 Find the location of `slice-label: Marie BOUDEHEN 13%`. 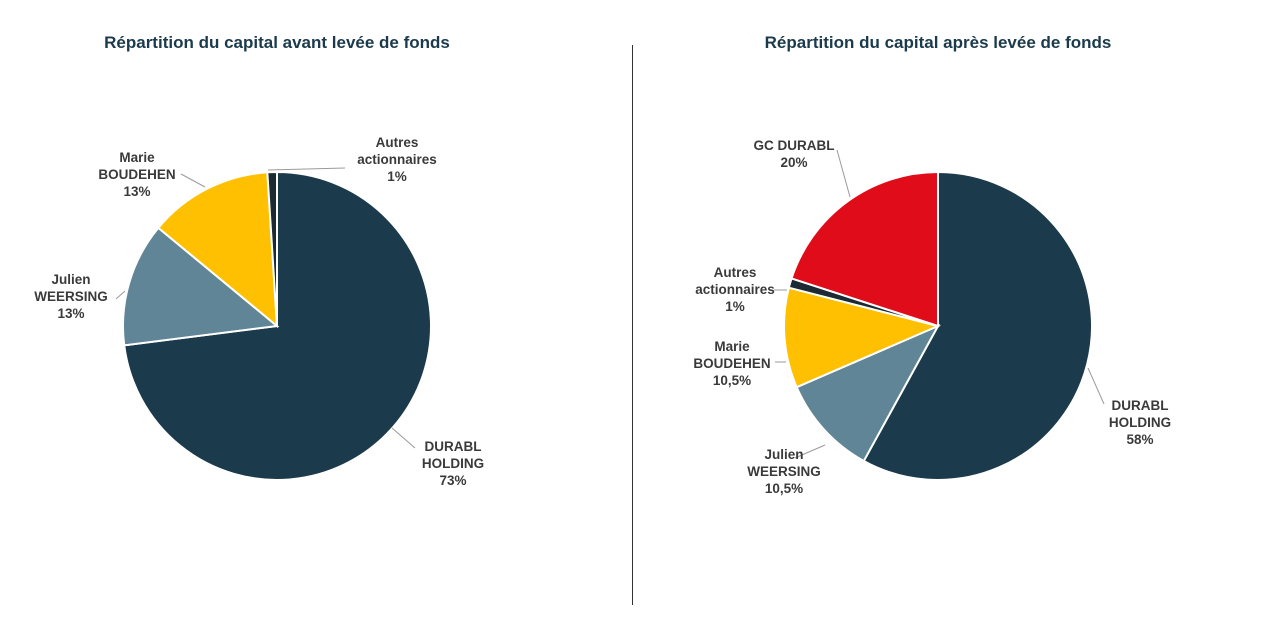

slice-label: Marie BOUDEHEN 13% is located at coordinates (136, 174).